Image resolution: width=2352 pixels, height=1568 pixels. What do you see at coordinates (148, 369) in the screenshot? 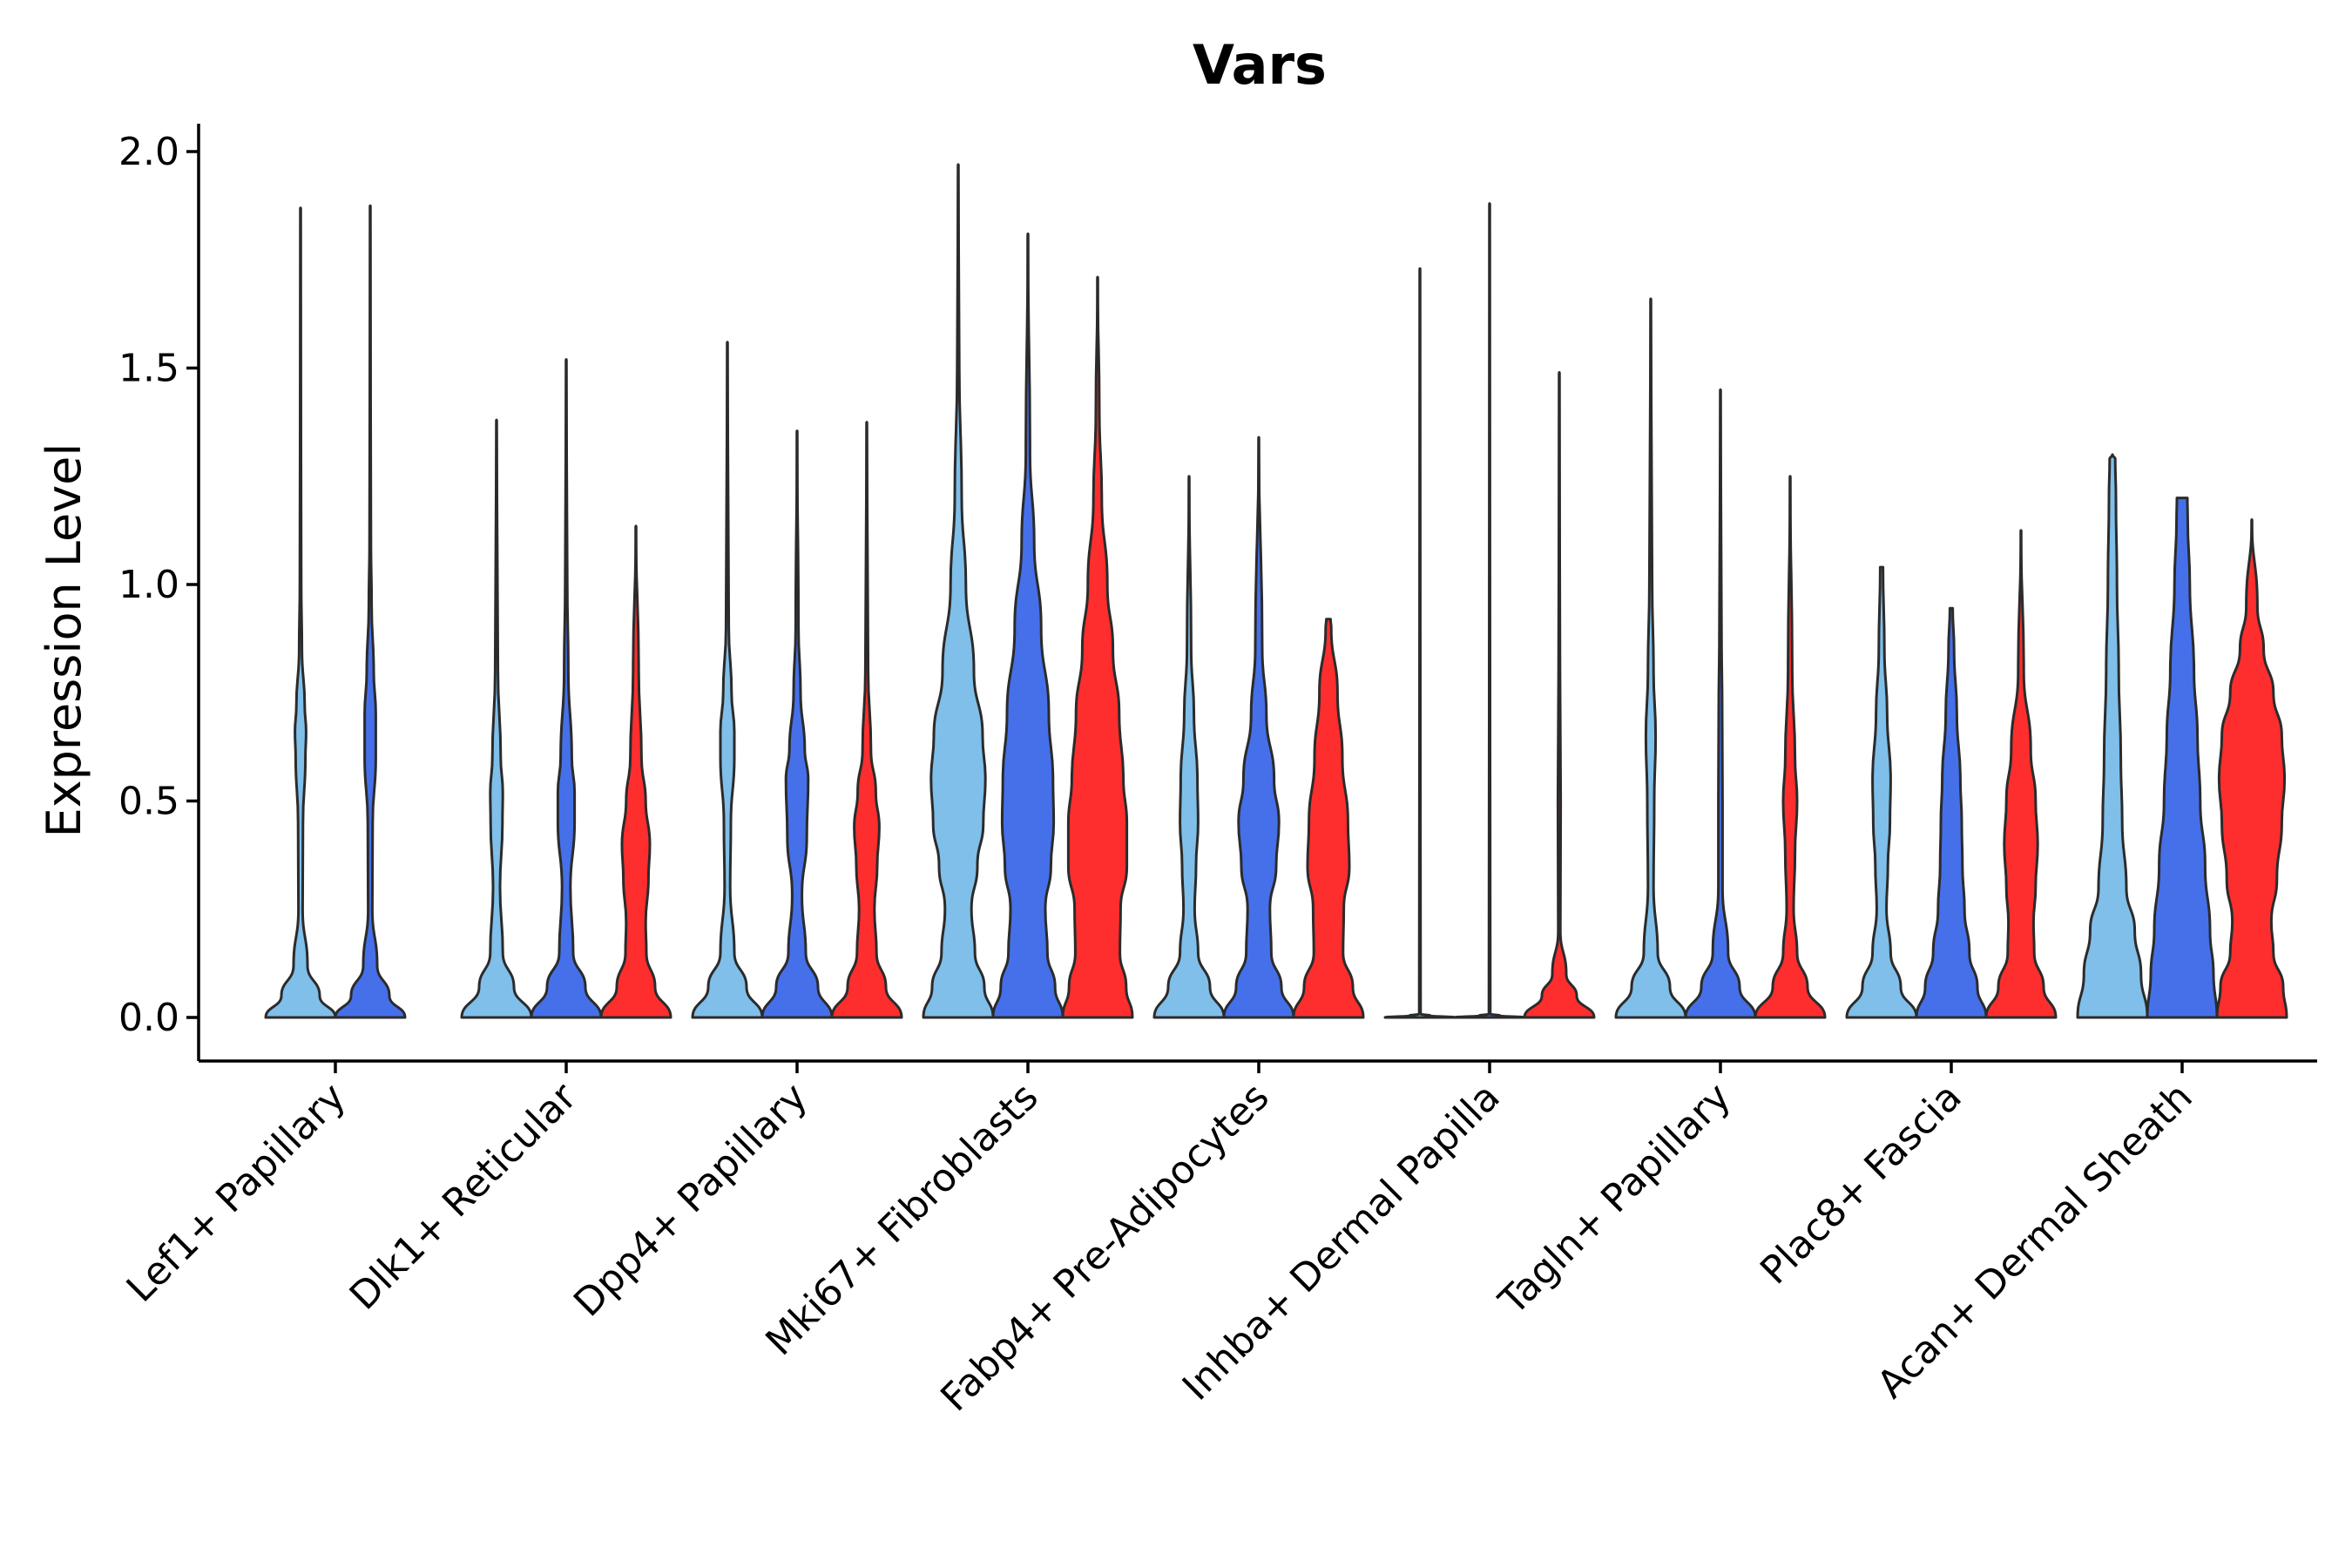
I see `y-tick-label: 1.5` at bounding box center [148, 369].